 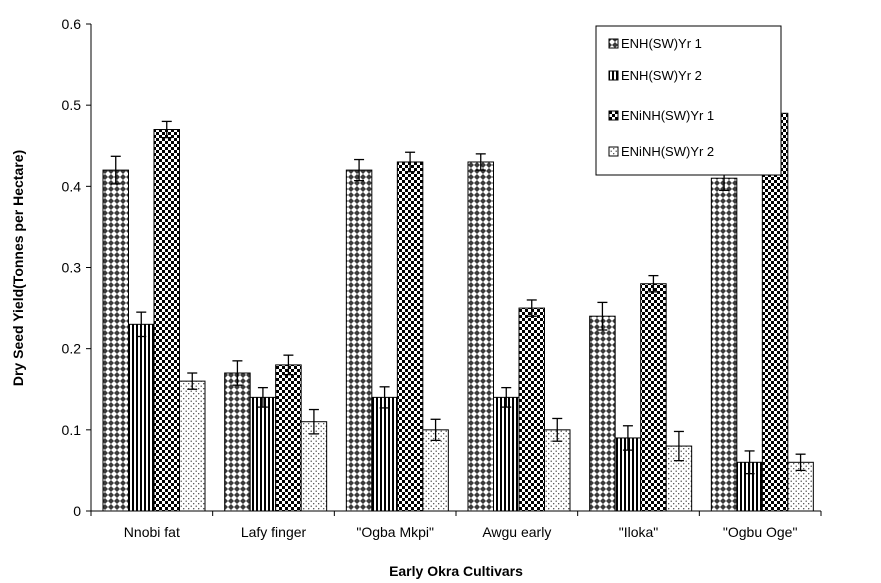 What do you see at coordinates (661, 75) in the screenshot?
I see `legend-label-1: ENH(SW)Yr 2` at bounding box center [661, 75].